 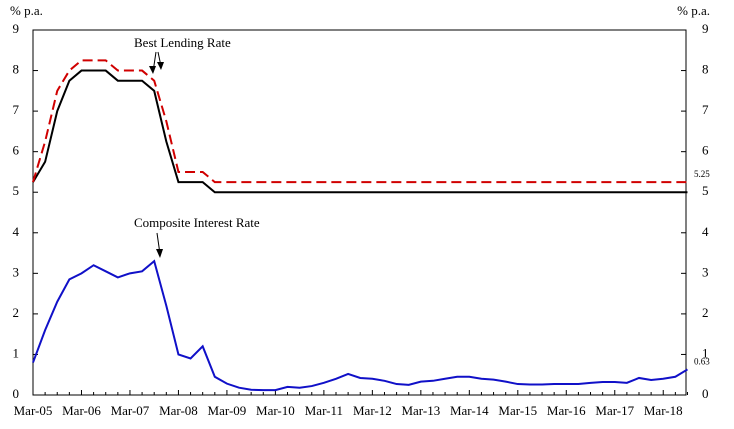 What do you see at coordinates (16, 271) in the screenshot?
I see `y-tick-label: 3` at bounding box center [16, 271].